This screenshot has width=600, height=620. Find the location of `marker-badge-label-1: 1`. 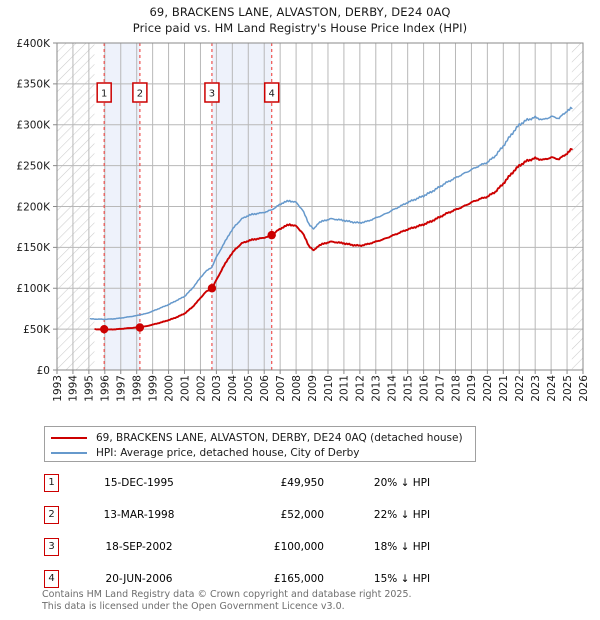

marker-badge-label-1: 1 is located at coordinates (104, 94).